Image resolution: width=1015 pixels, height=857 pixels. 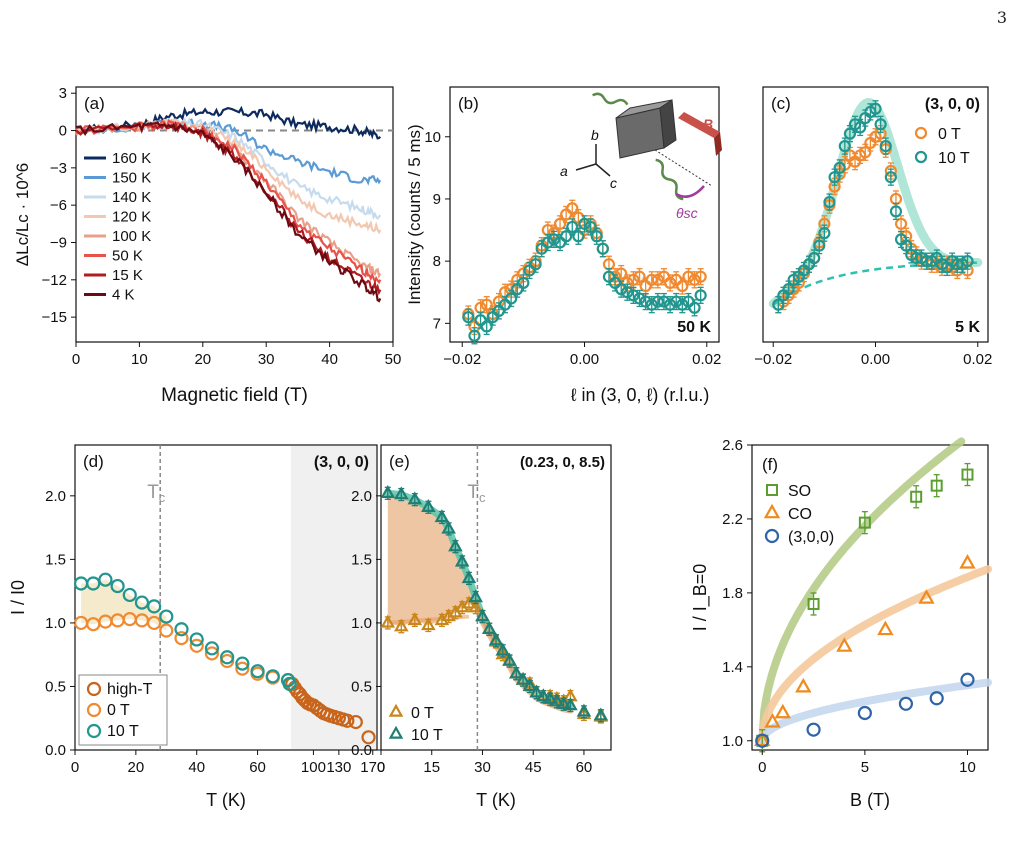 What do you see at coordinates (468, 103) in the screenshot?
I see `panel-label-b: (b)` at bounding box center [468, 103].